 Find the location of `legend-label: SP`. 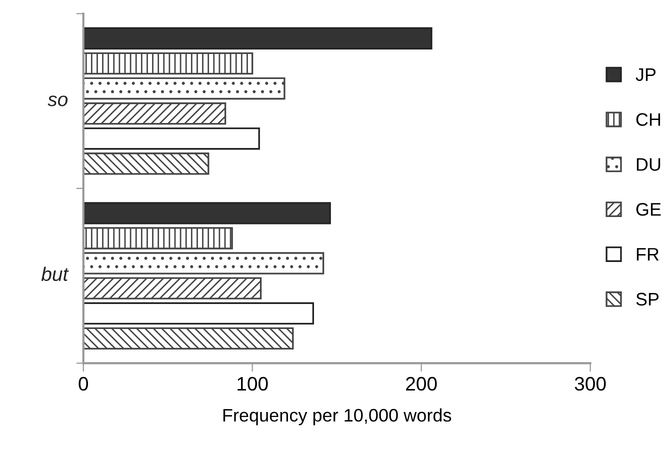

legend-label: SP is located at coordinates (647, 299).